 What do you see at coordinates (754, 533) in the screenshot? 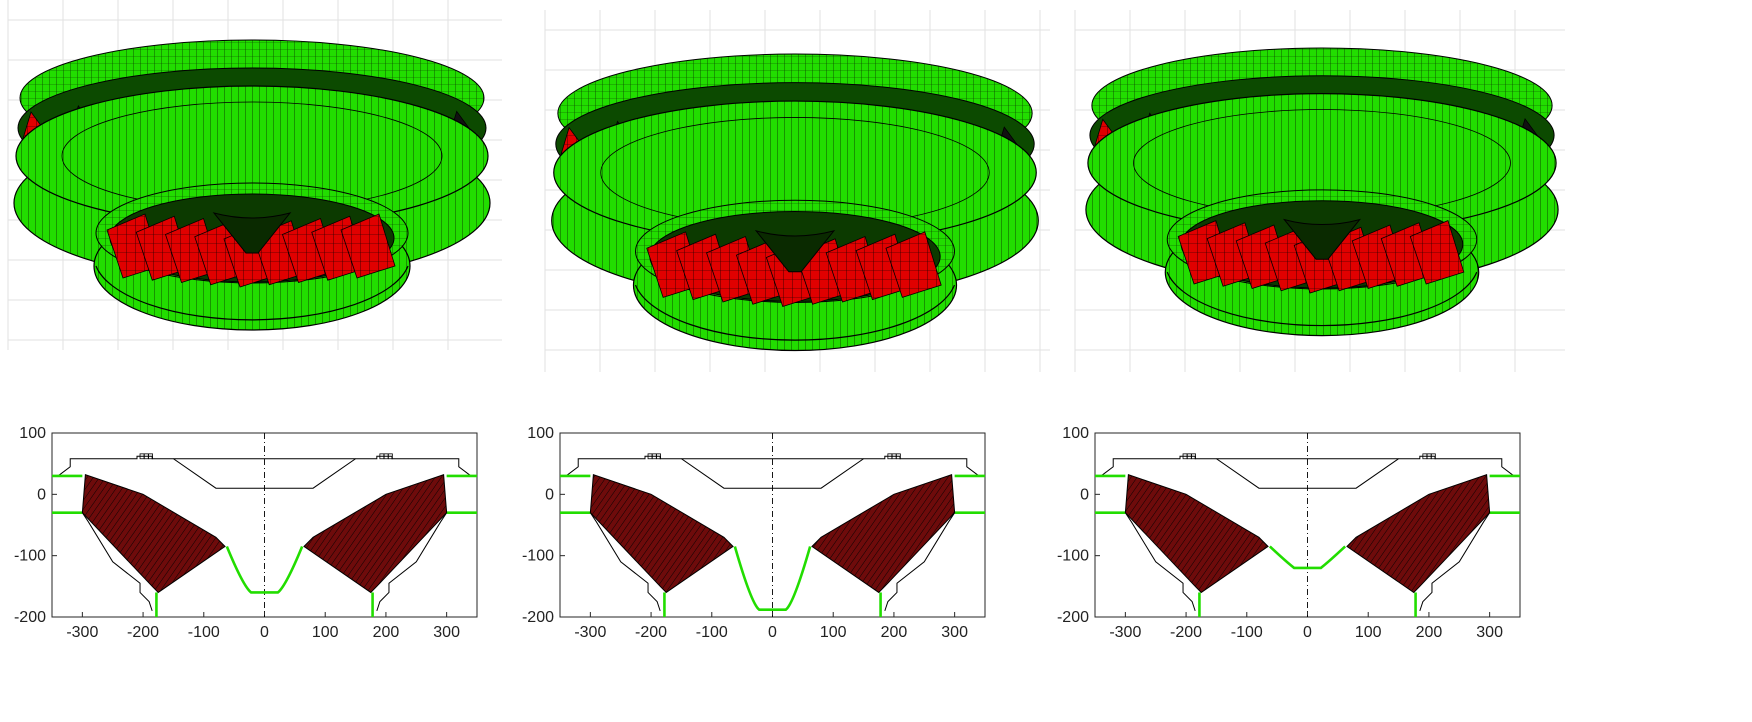
I see `section-plot-2: -300 -200 -100 0 100 200 300 100 0 -100 -200` at bounding box center [754, 533].